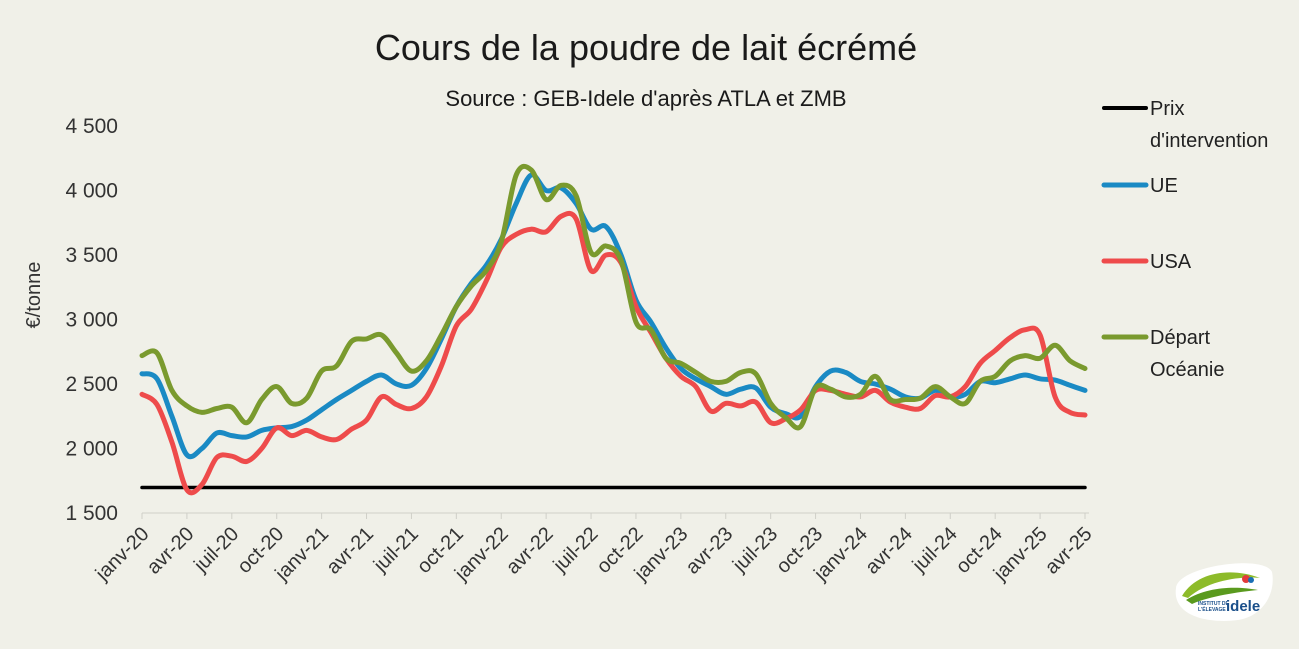 The image size is (1299, 649). What do you see at coordinates (1146, 262) in the screenshot?
I see `legend-item-usa: USA` at bounding box center [1146, 262].